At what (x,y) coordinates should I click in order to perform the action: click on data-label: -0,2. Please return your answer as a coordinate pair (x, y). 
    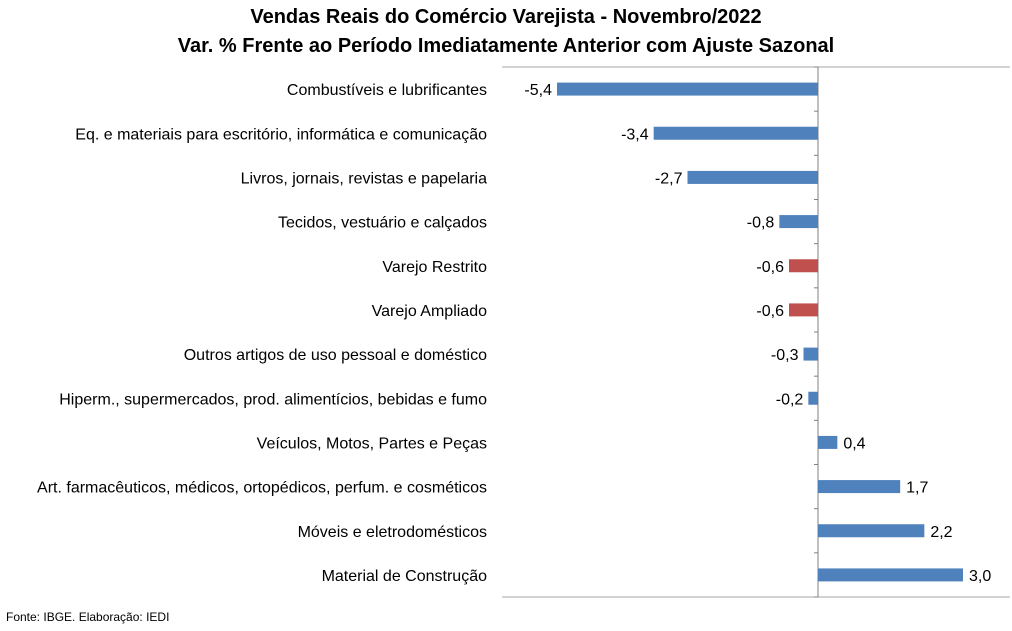
    Looking at the image, I should click on (790, 399).